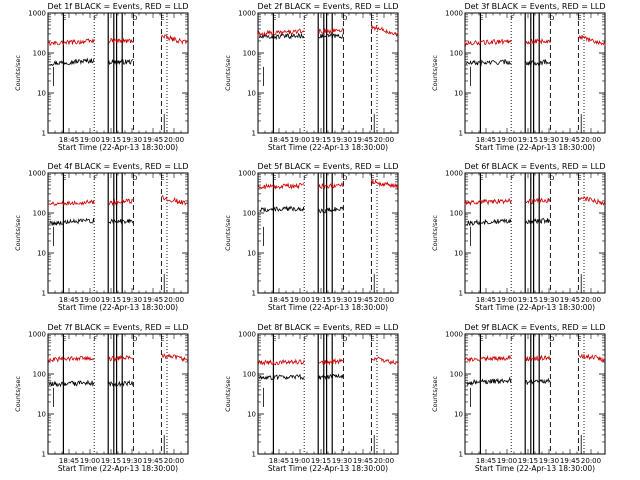 The width and height of the screenshot is (640, 480). What do you see at coordinates (327, 327) in the screenshot?
I see `panel-title: Det 8f BLACK = Events, RED = LLD` at bounding box center [327, 327].